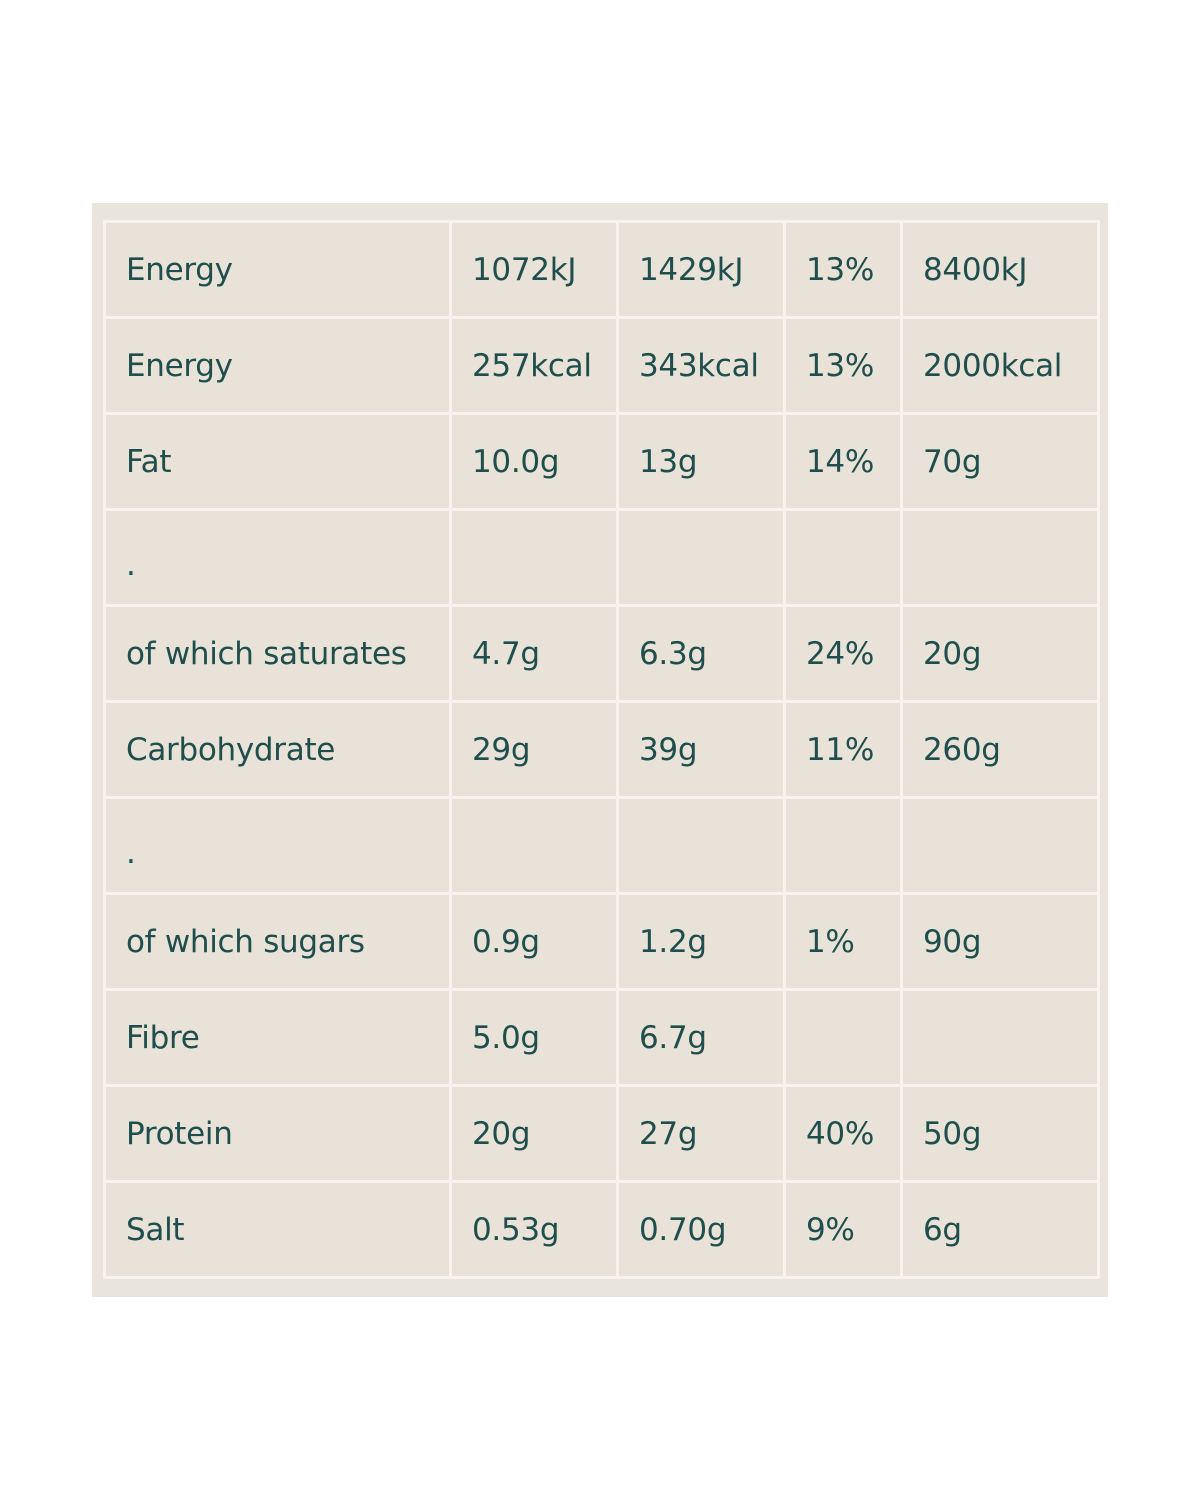 Image resolution: width=1200 pixels, height=1500 pixels. Describe the element at coordinates (701, 941) in the screenshot. I see `per-serving-cell: 1.2g` at that location.